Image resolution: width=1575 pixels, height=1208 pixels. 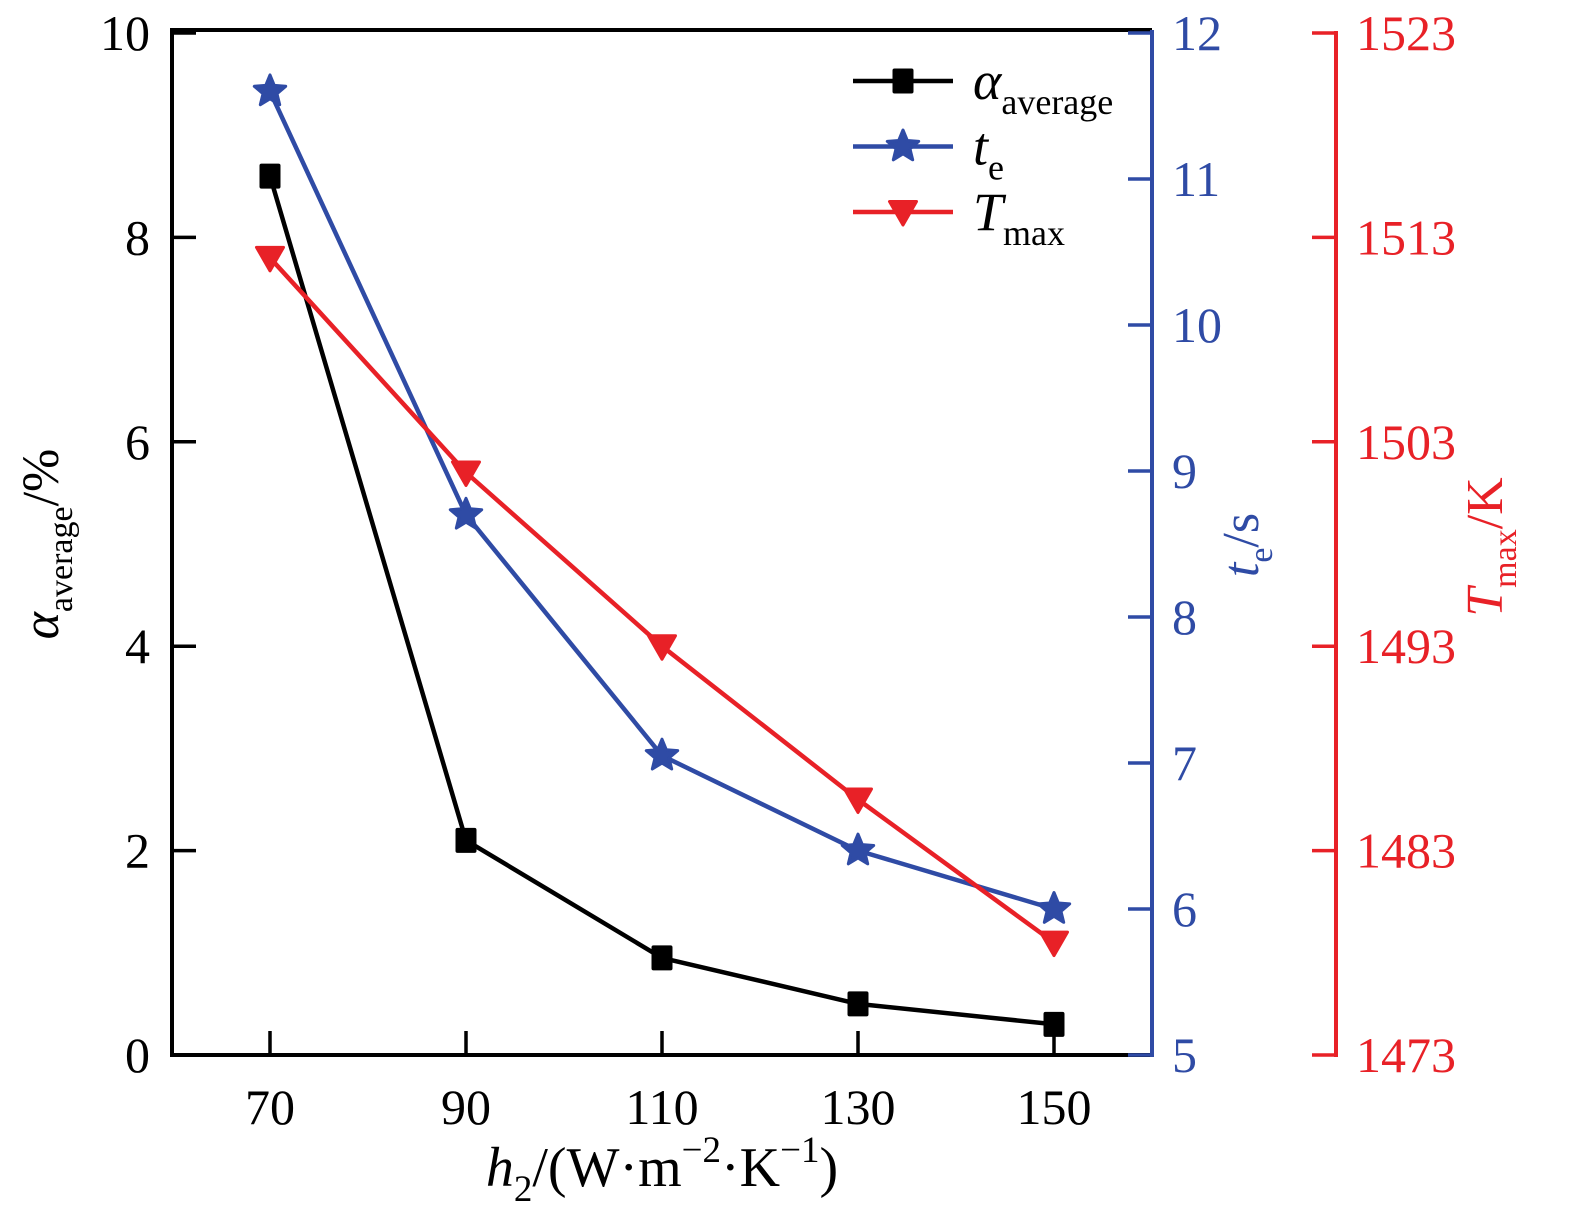 I want to click on legend-marker-triangle-down, so click(x=903, y=213).